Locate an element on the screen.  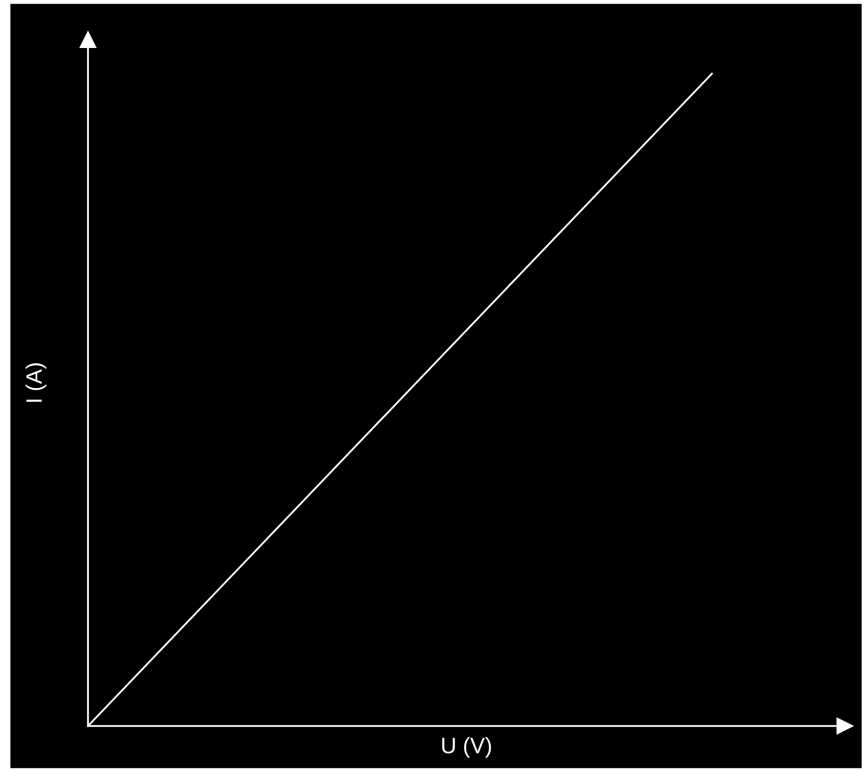
y-axis-title: I (A) is located at coordinates (36, 382).